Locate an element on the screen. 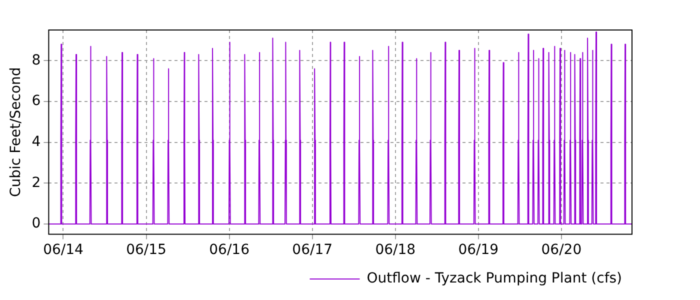 The width and height of the screenshot is (700, 300). y-tick-label: 0 is located at coordinates (36, 224).